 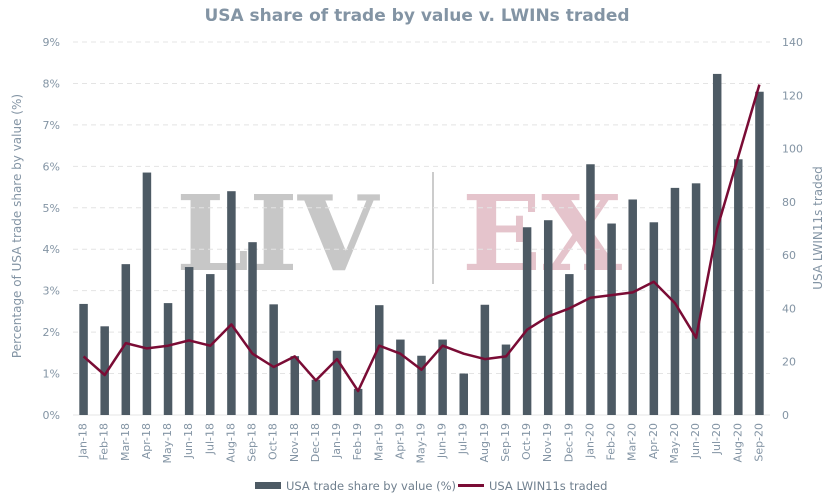 I want to click on right-tick-label: 80, so click(x=789, y=202).